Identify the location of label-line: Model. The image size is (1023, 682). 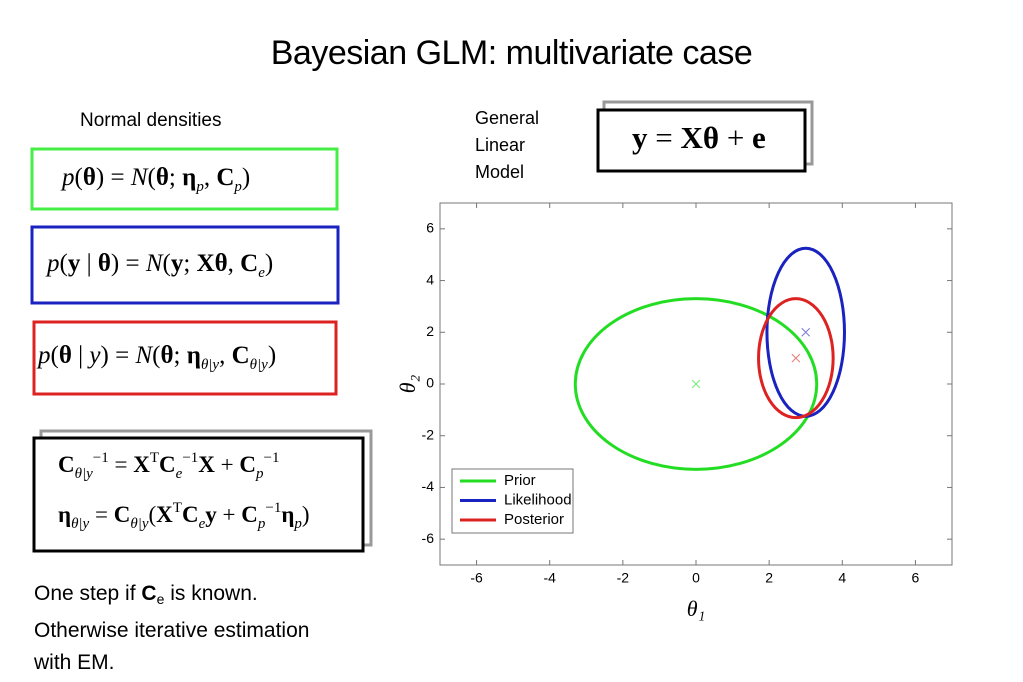
(500, 172).